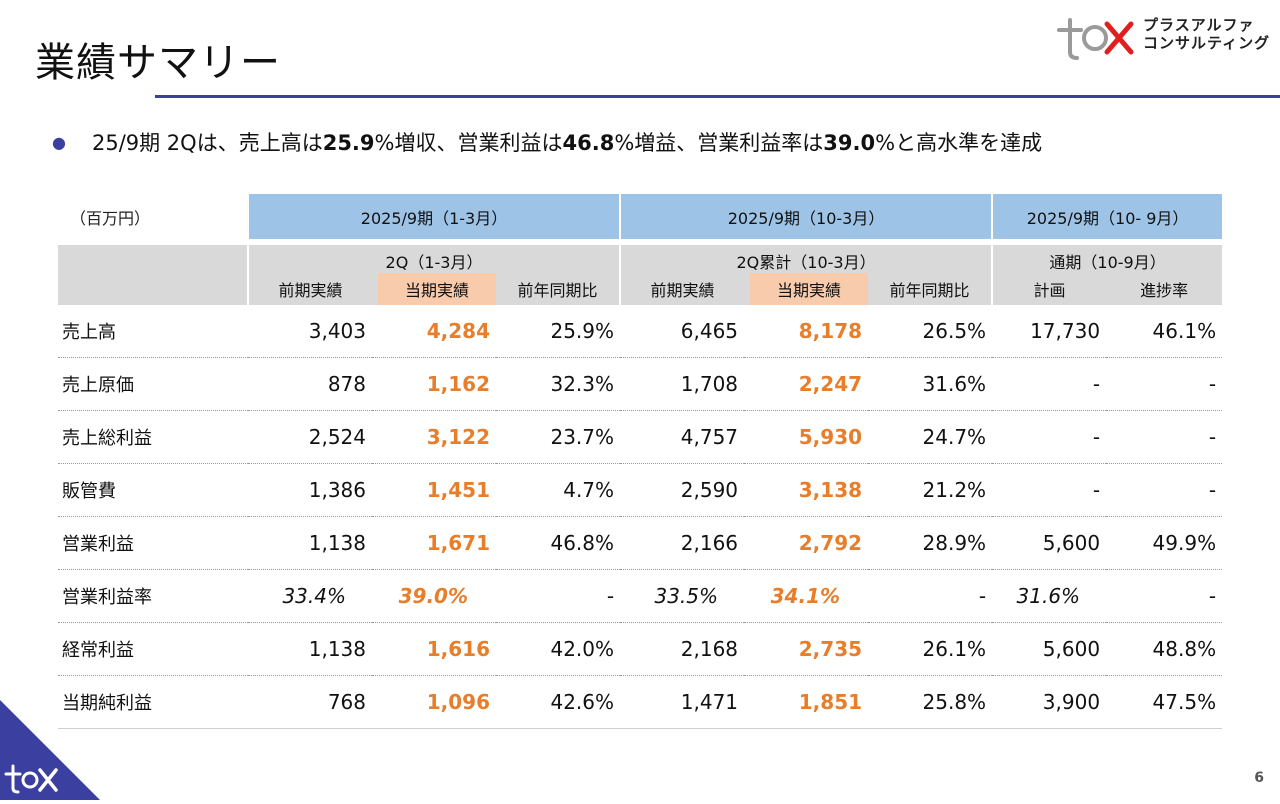 This screenshot has width=1280, height=804. I want to click on cell-q2-cur: 1,616, so click(434, 649).